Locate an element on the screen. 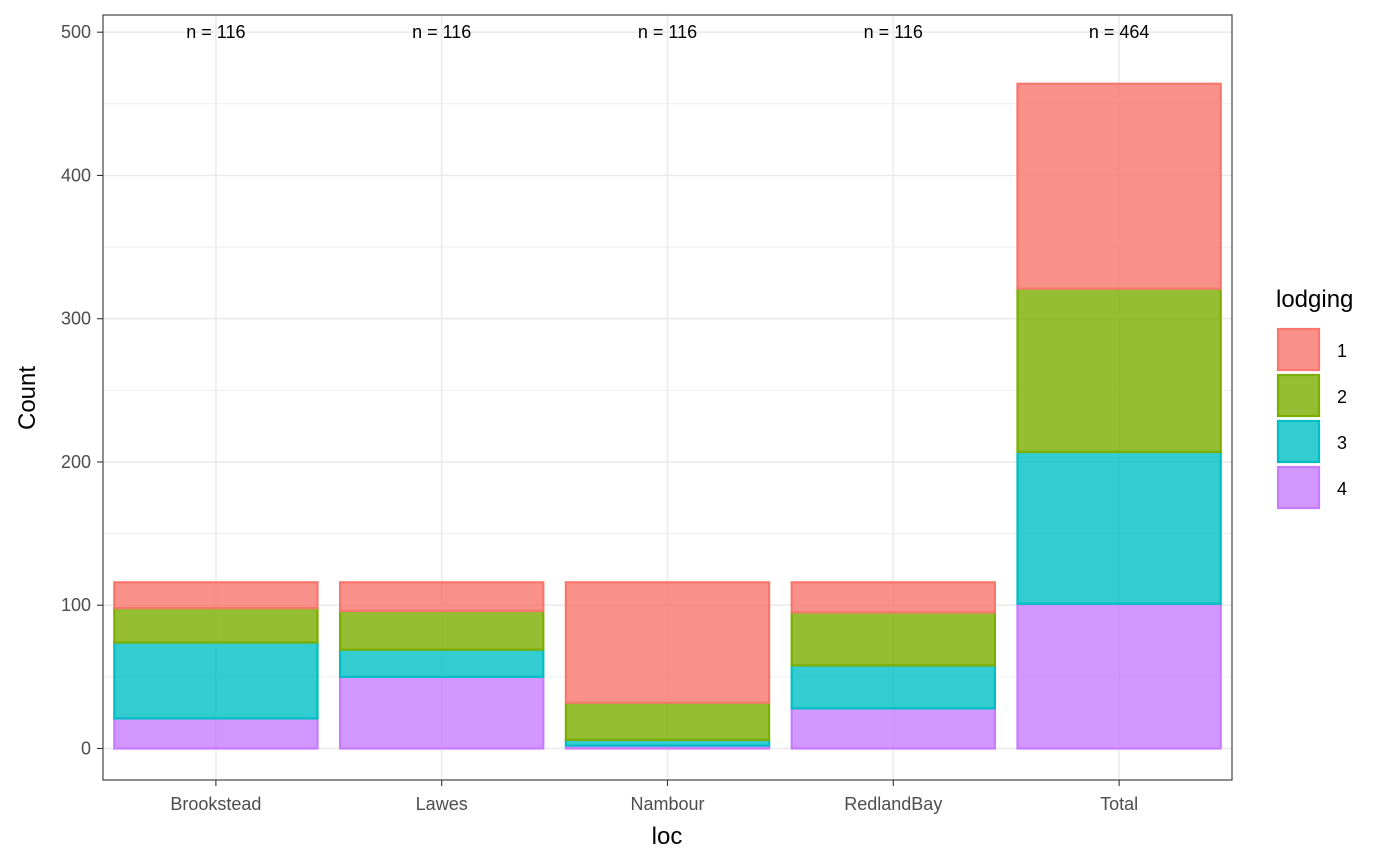  x-axis: Brookstead Lawes Nambour RedlandBay Total is located at coordinates (654, 797).